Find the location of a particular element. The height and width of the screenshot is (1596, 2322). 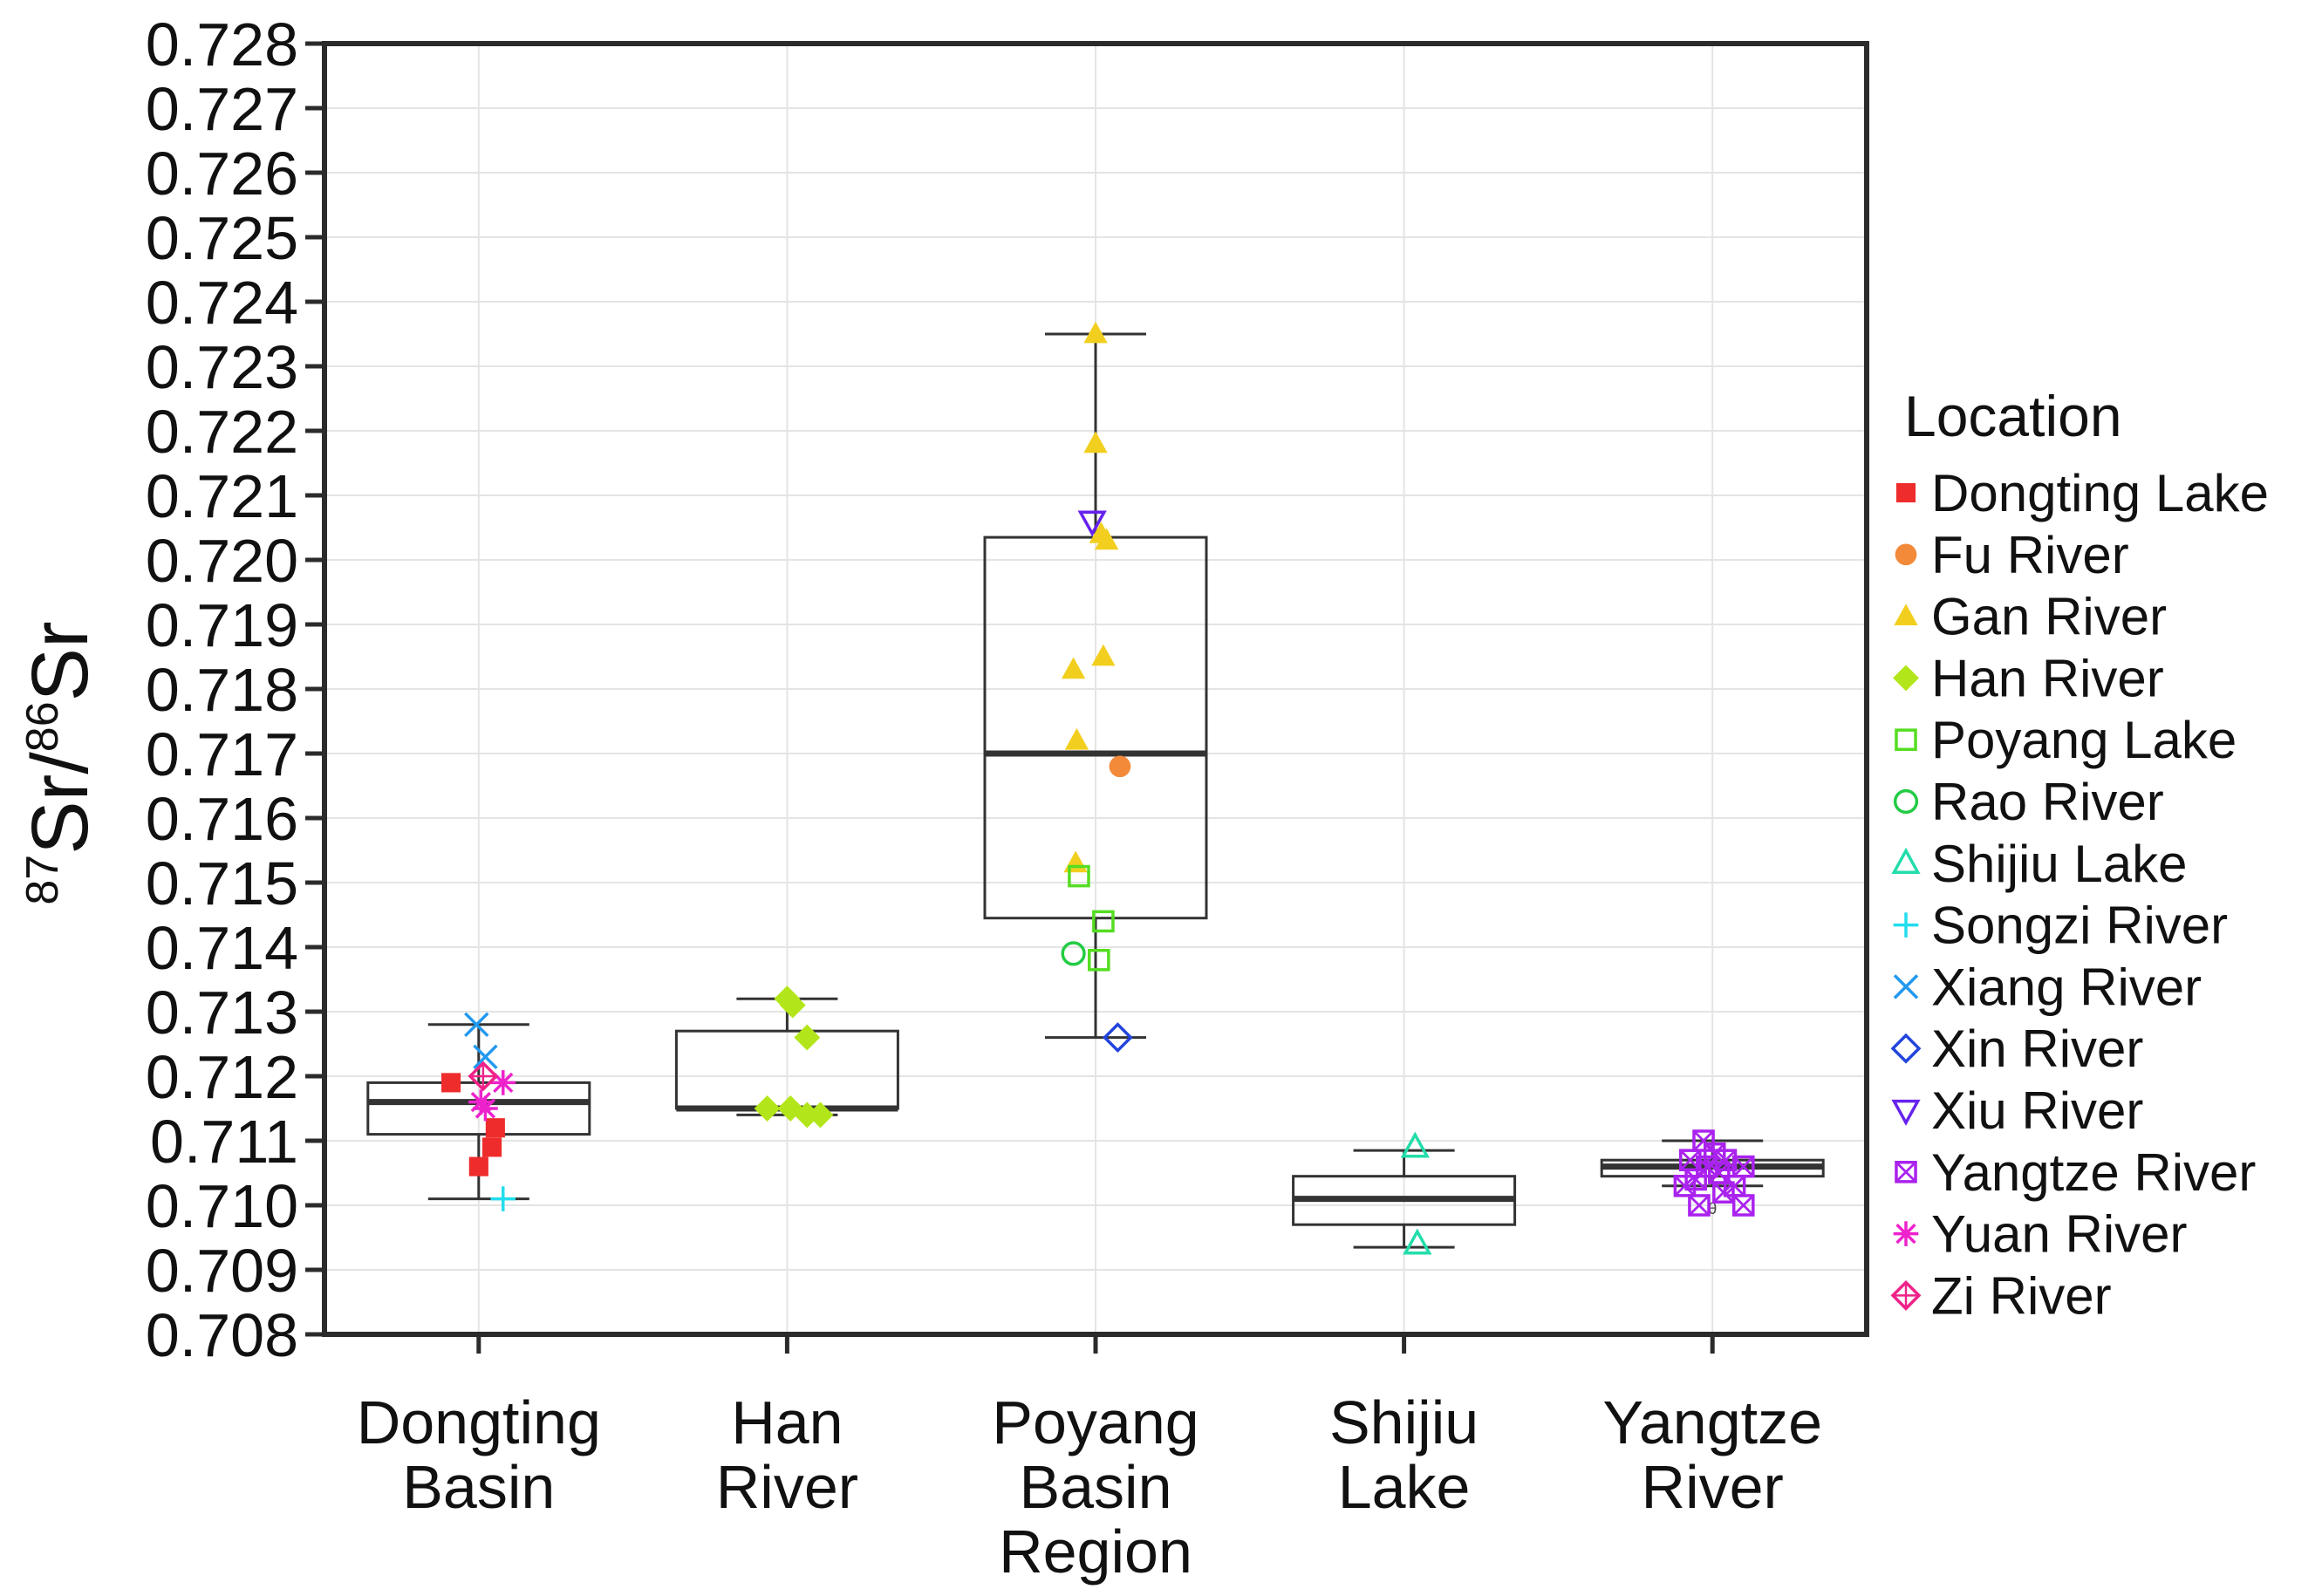

y-tick-label: 0.717 is located at coordinates (222, 754).